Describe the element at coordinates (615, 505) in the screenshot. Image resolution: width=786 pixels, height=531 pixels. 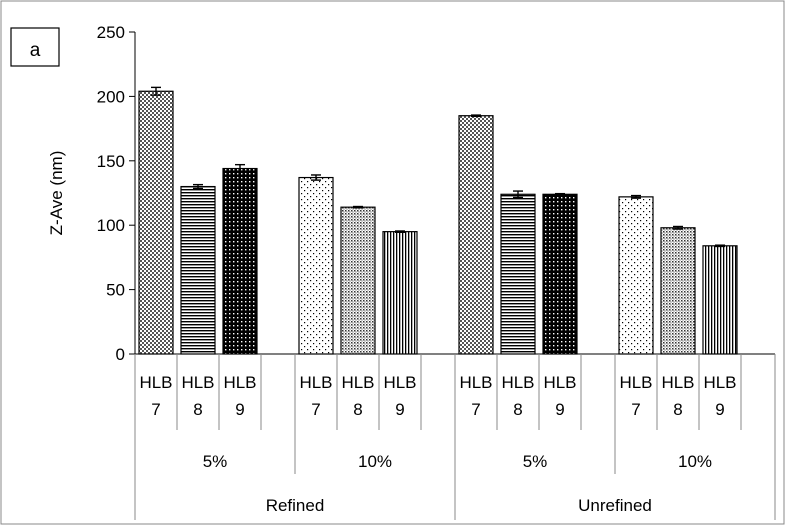
I see `oil-type-label: Unrefined` at that location.